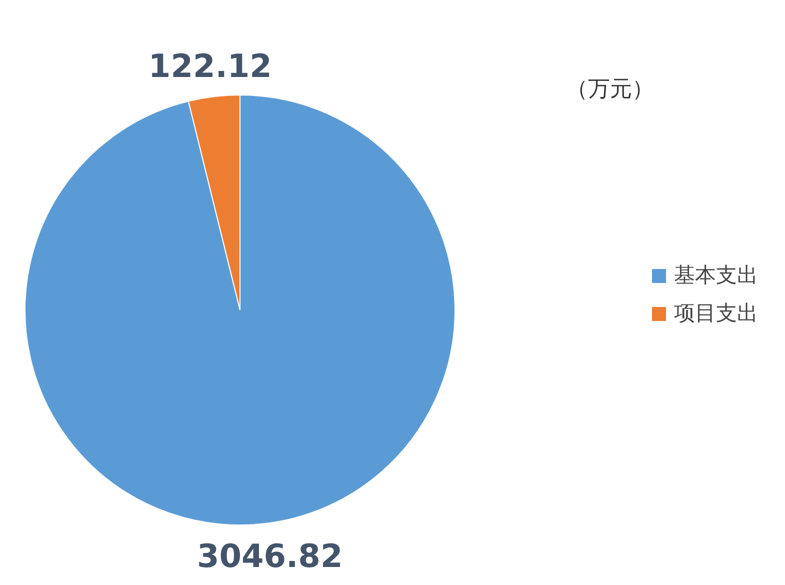 This screenshot has height=585, width=785. I want to click on text: （万元）, so click(610, 89).